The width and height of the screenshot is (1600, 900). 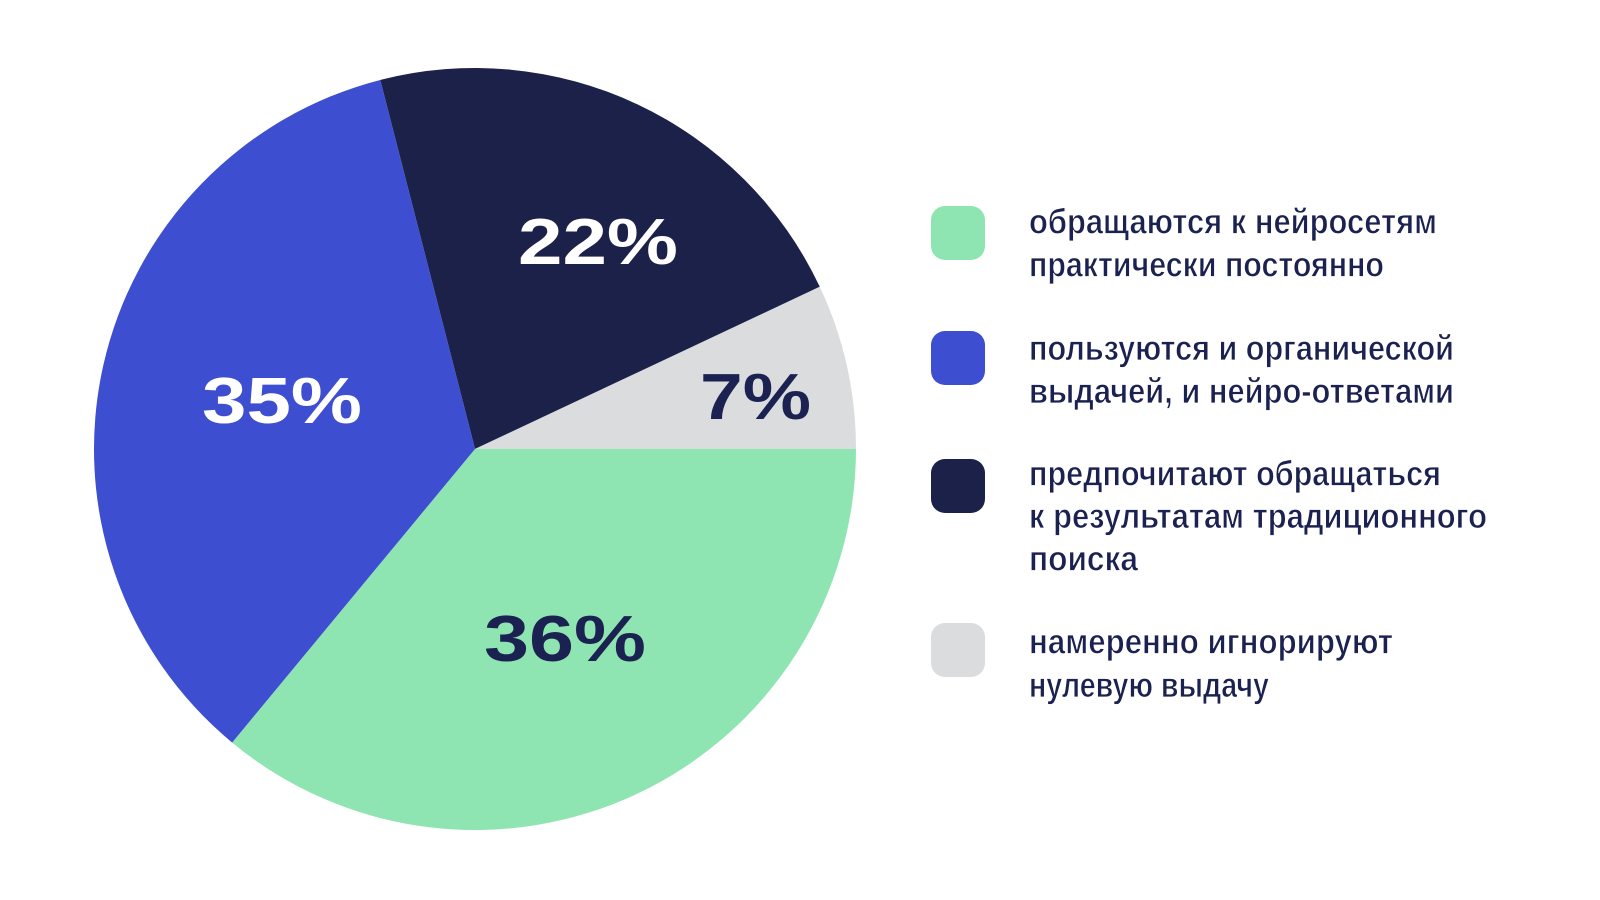 What do you see at coordinates (1211, 642) in the screenshot?
I see `svg-text: намеренно игнорируют` at bounding box center [1211, 642].